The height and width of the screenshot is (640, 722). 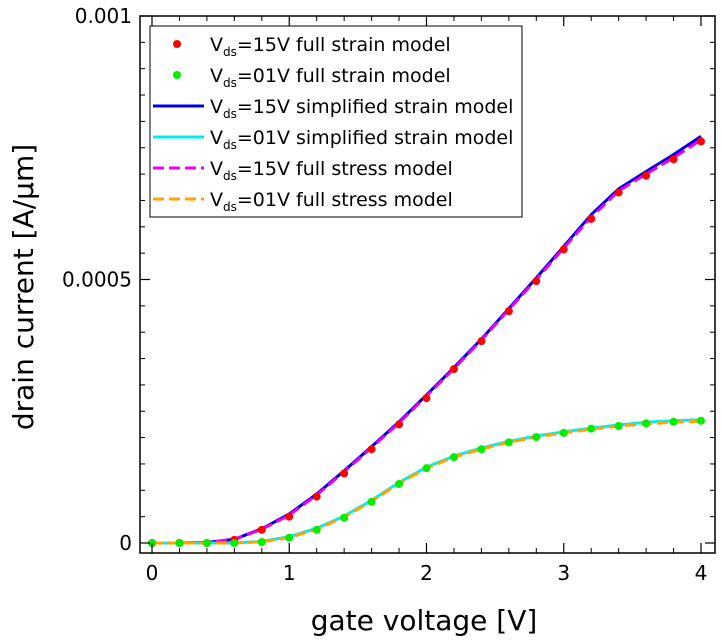 I want to click on legend-label-rest: =01V full stress model, so click(x=345, y=200).